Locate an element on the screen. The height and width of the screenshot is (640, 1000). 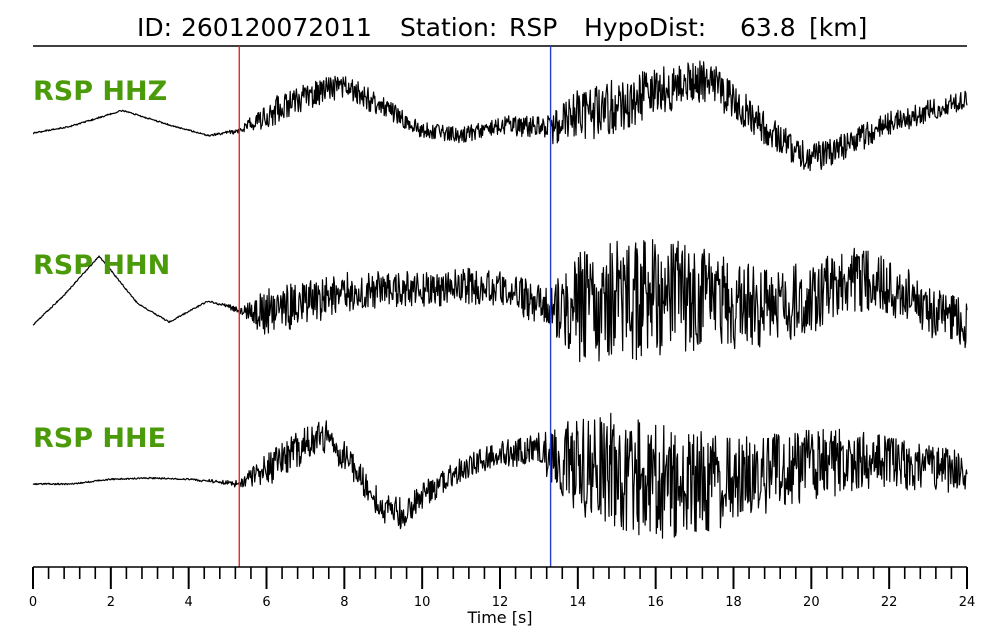
x-tick-label: 20 is located at coordinates (811, 602).